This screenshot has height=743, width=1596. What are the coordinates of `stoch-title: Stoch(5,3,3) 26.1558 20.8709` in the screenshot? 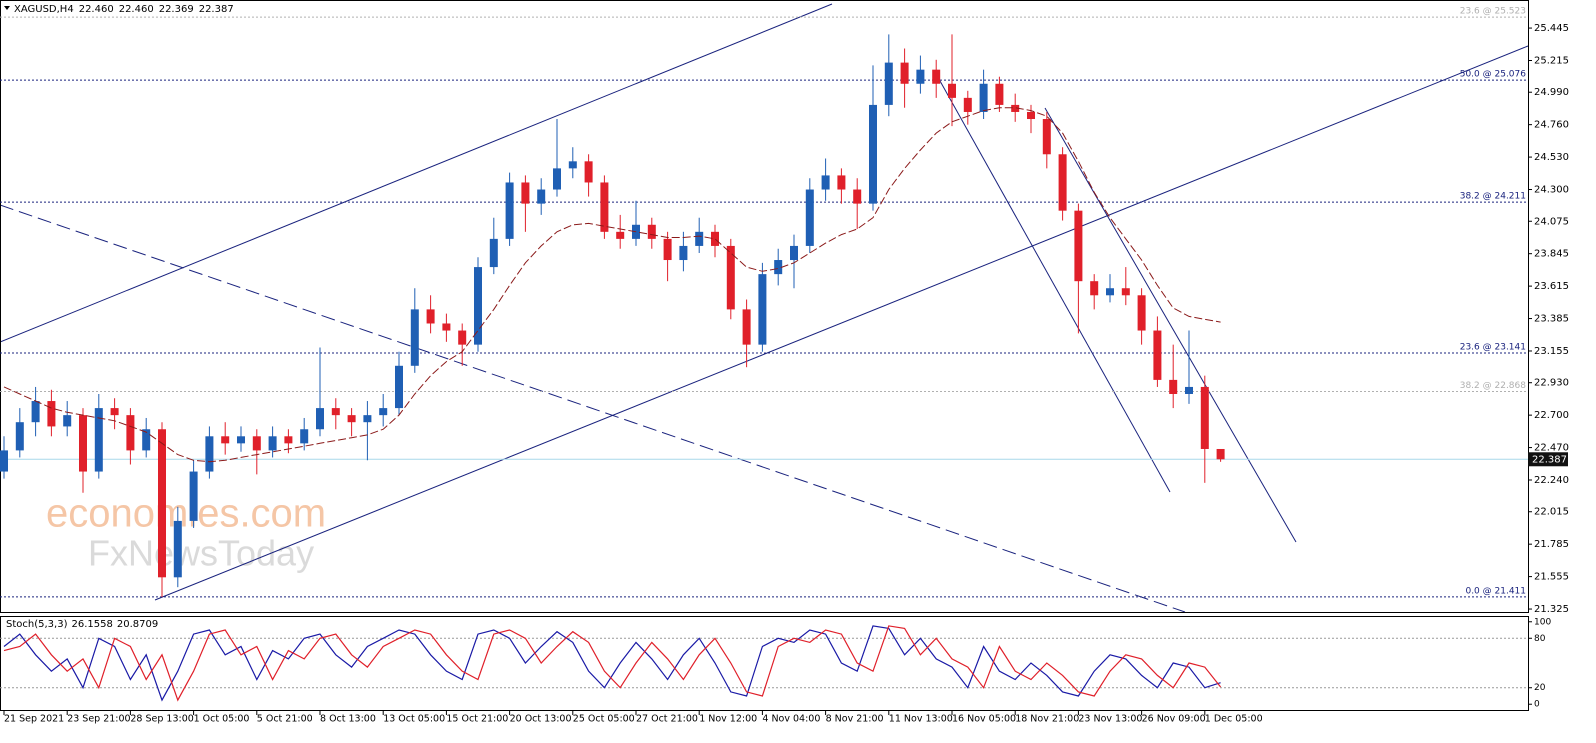 It's located at (82, 624).